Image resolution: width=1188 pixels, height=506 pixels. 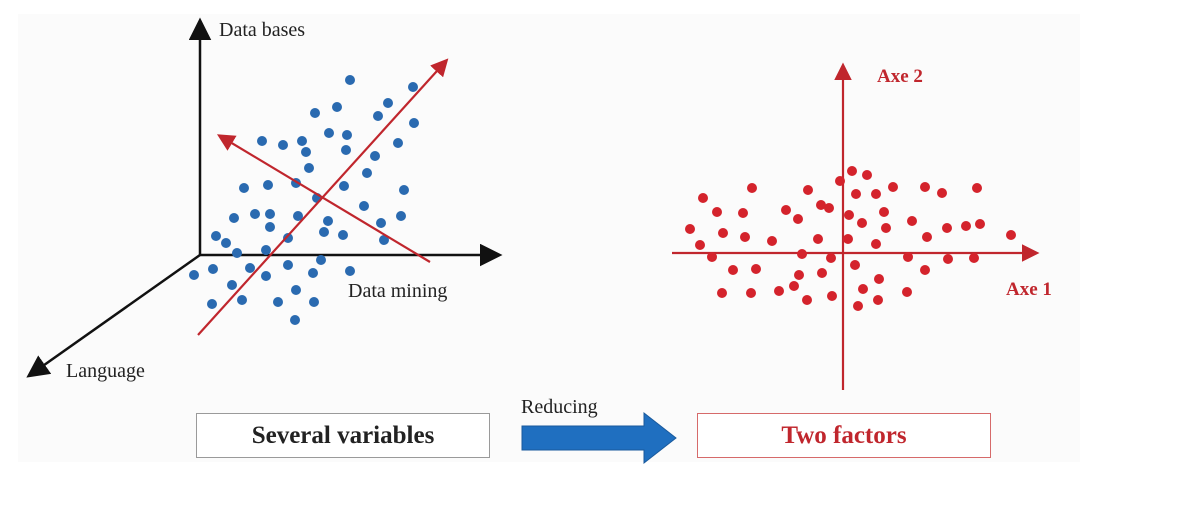 I want to click on two-factors-box: Two factors, so click(x=844, y=435).